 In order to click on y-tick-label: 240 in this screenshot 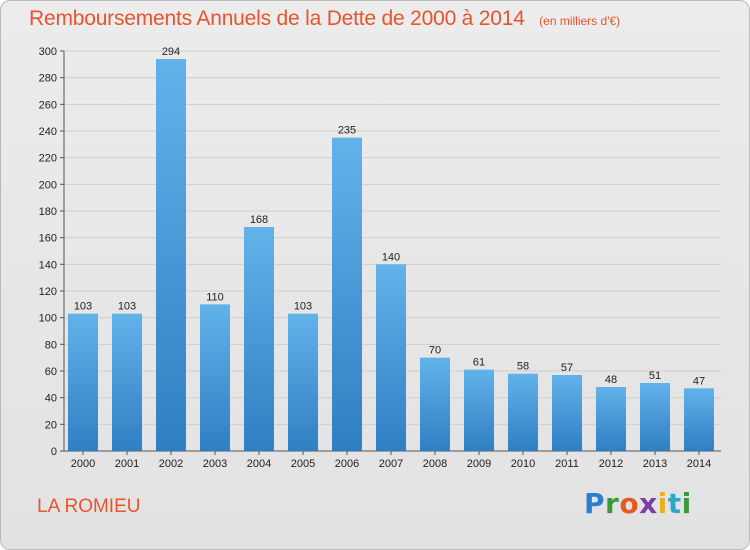, I will do `click(48, 132)`.